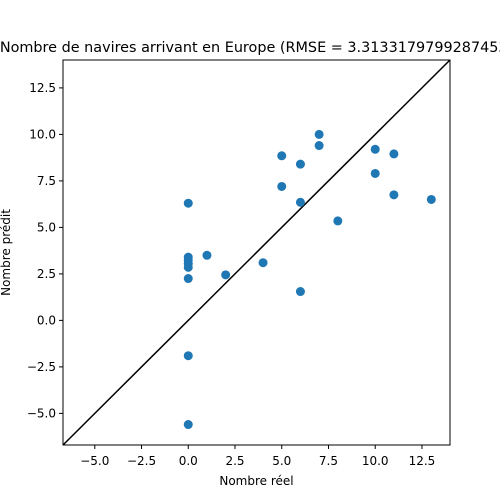  Describe the element at coordinates (46, 181) in the screenshot. I see `y-tick-label: 7.5` at that location.